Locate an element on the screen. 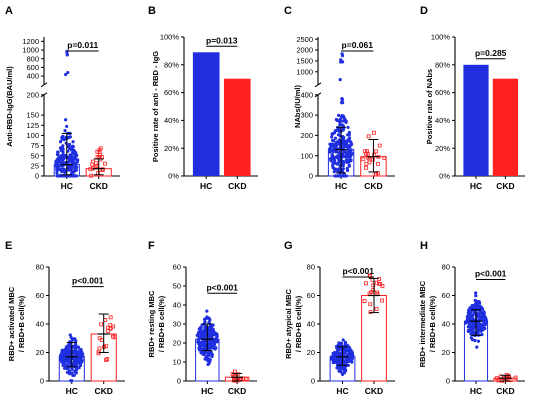 Image resolution: width=550 pixels, height=414 pixels. panel-label: F is located at coordinates (151, 246).